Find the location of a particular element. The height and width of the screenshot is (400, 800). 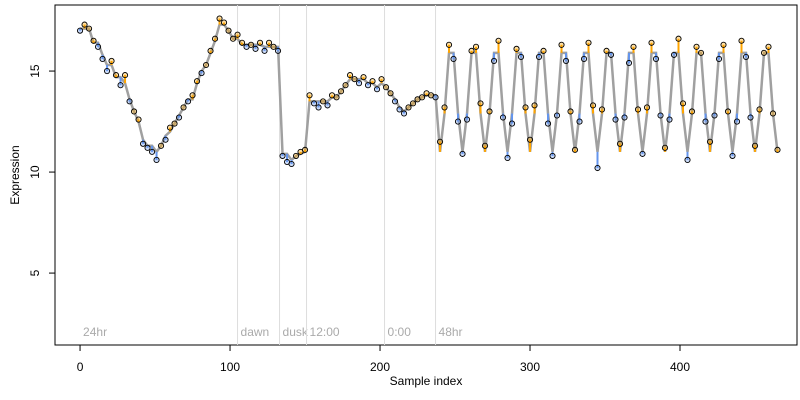

y-axis-title: Expression is located at coordinates (15, 174).